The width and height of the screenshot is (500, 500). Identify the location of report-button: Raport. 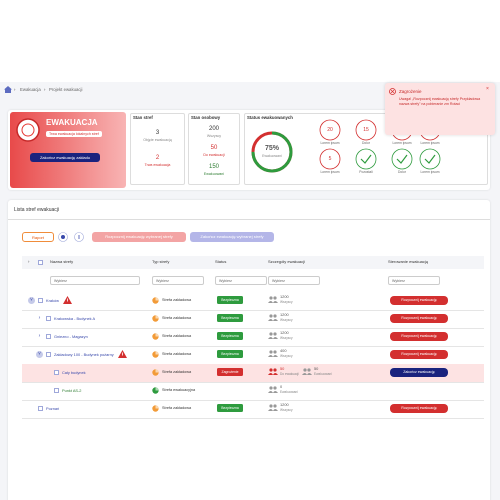
(38, 237).